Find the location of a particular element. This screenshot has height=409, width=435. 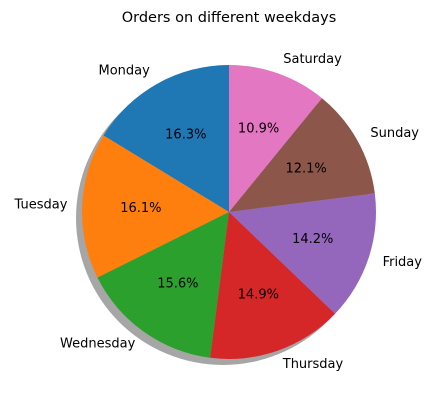

pie-slice-wednesday is located at coordinates (163, 285).